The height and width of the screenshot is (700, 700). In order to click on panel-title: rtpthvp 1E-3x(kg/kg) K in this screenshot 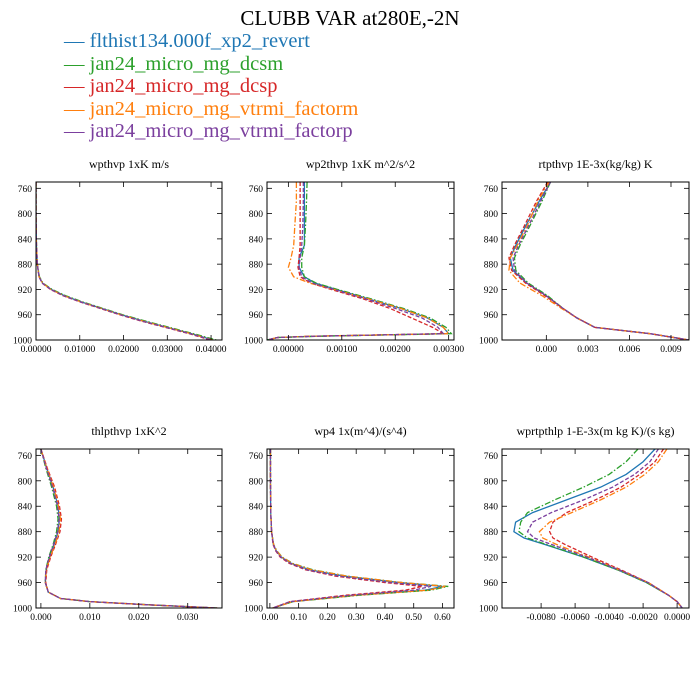, I will do `click(596, 164)`.